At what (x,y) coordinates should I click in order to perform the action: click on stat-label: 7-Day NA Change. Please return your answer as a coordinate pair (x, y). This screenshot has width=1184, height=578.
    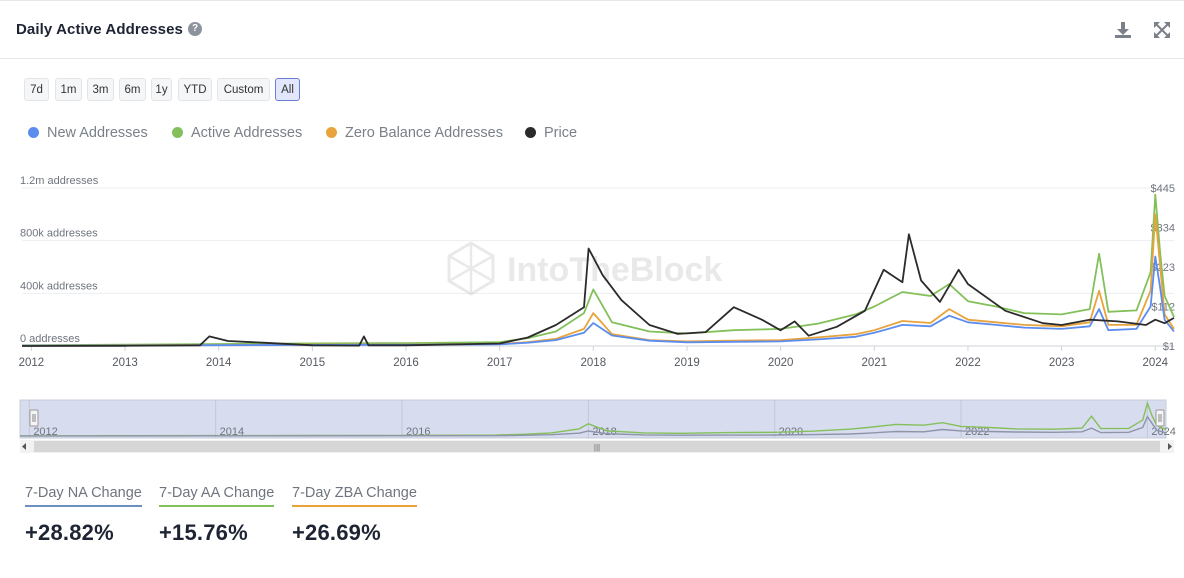
    Looking at the image, I should click on (83, 493).